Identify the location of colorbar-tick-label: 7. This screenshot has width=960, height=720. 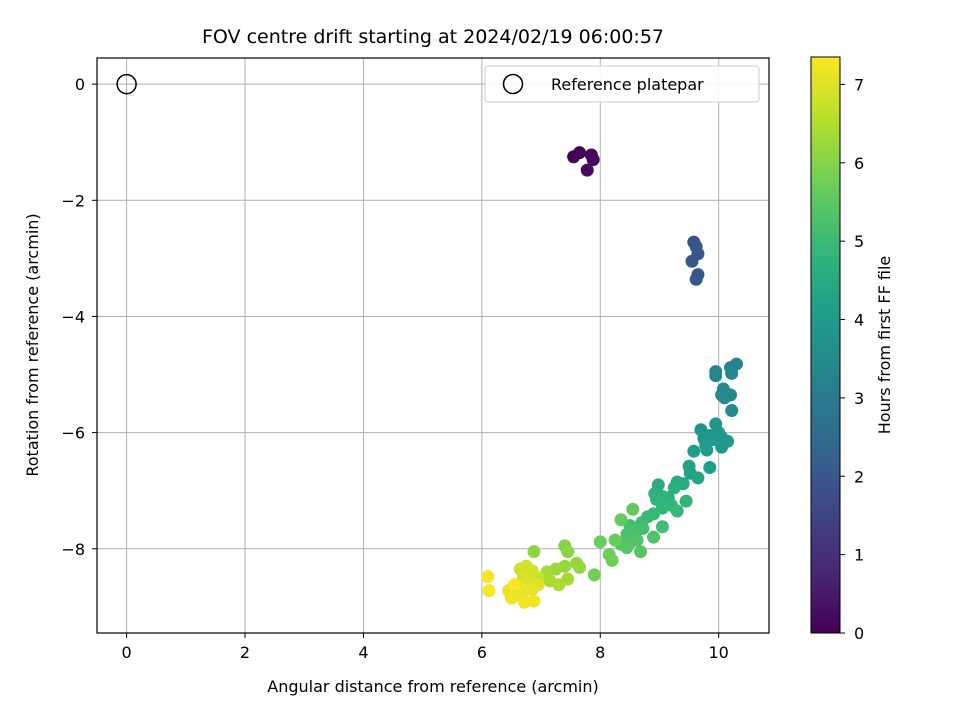
(859, 84).